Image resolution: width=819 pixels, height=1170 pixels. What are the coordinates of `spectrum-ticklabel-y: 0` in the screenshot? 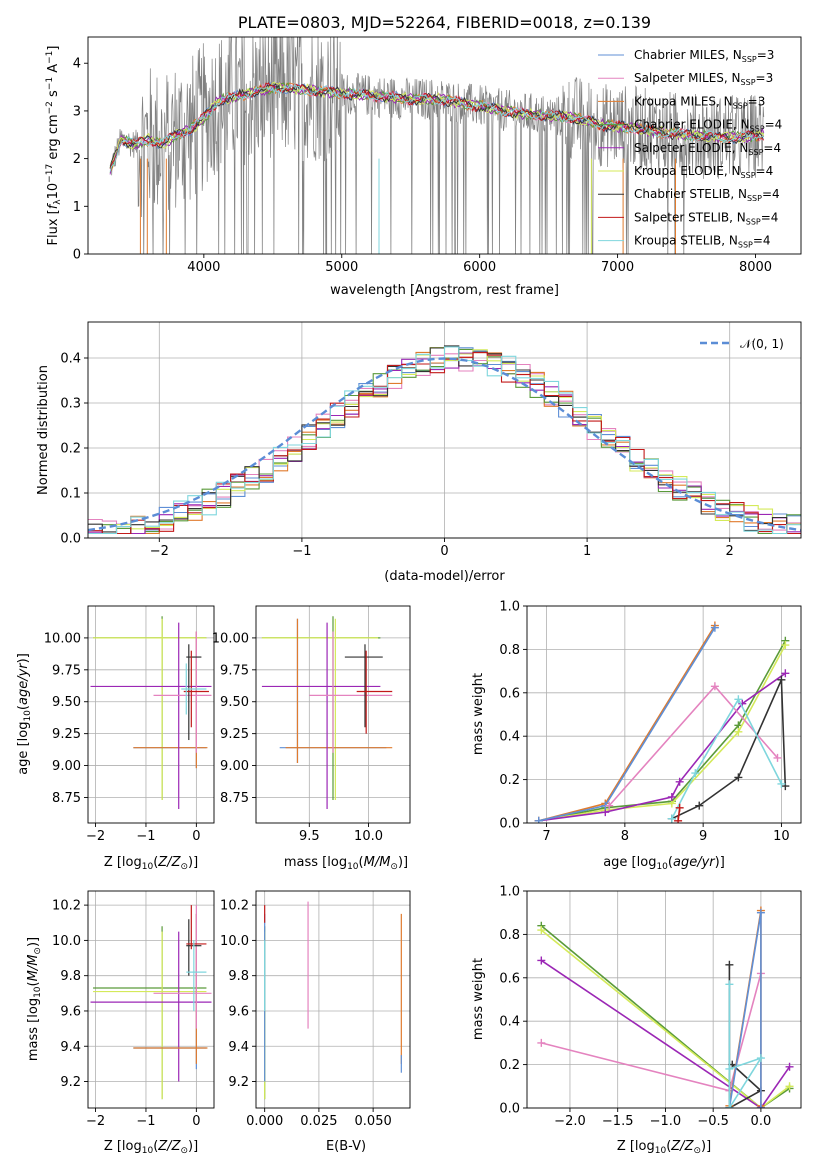 It's located at (77, 255).